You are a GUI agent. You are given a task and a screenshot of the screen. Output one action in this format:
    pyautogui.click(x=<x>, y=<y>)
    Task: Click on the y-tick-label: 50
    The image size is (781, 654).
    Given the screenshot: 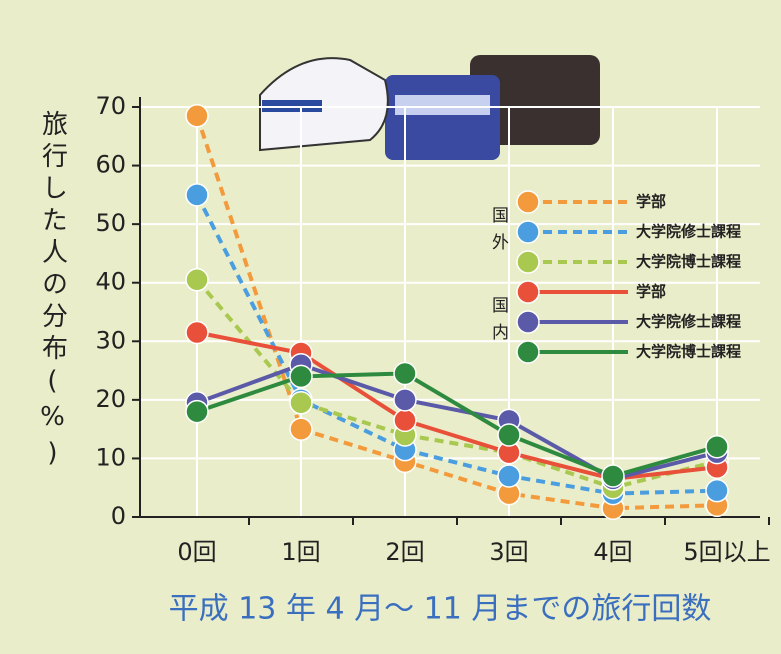 What is the action you would take?
    pyautogui.click(x=110, y=223)
    